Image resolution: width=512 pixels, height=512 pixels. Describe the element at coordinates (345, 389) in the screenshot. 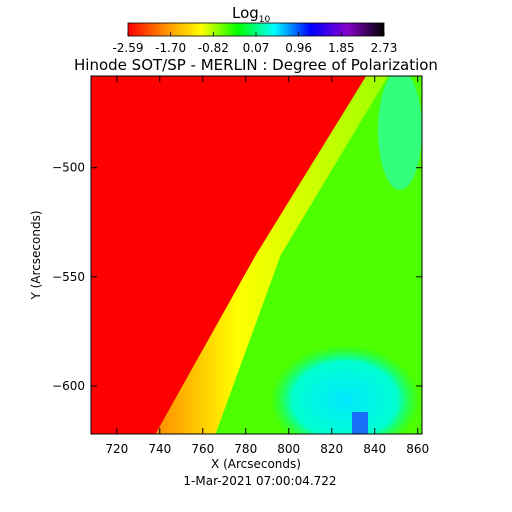

I see `cyan-patch` at that location.